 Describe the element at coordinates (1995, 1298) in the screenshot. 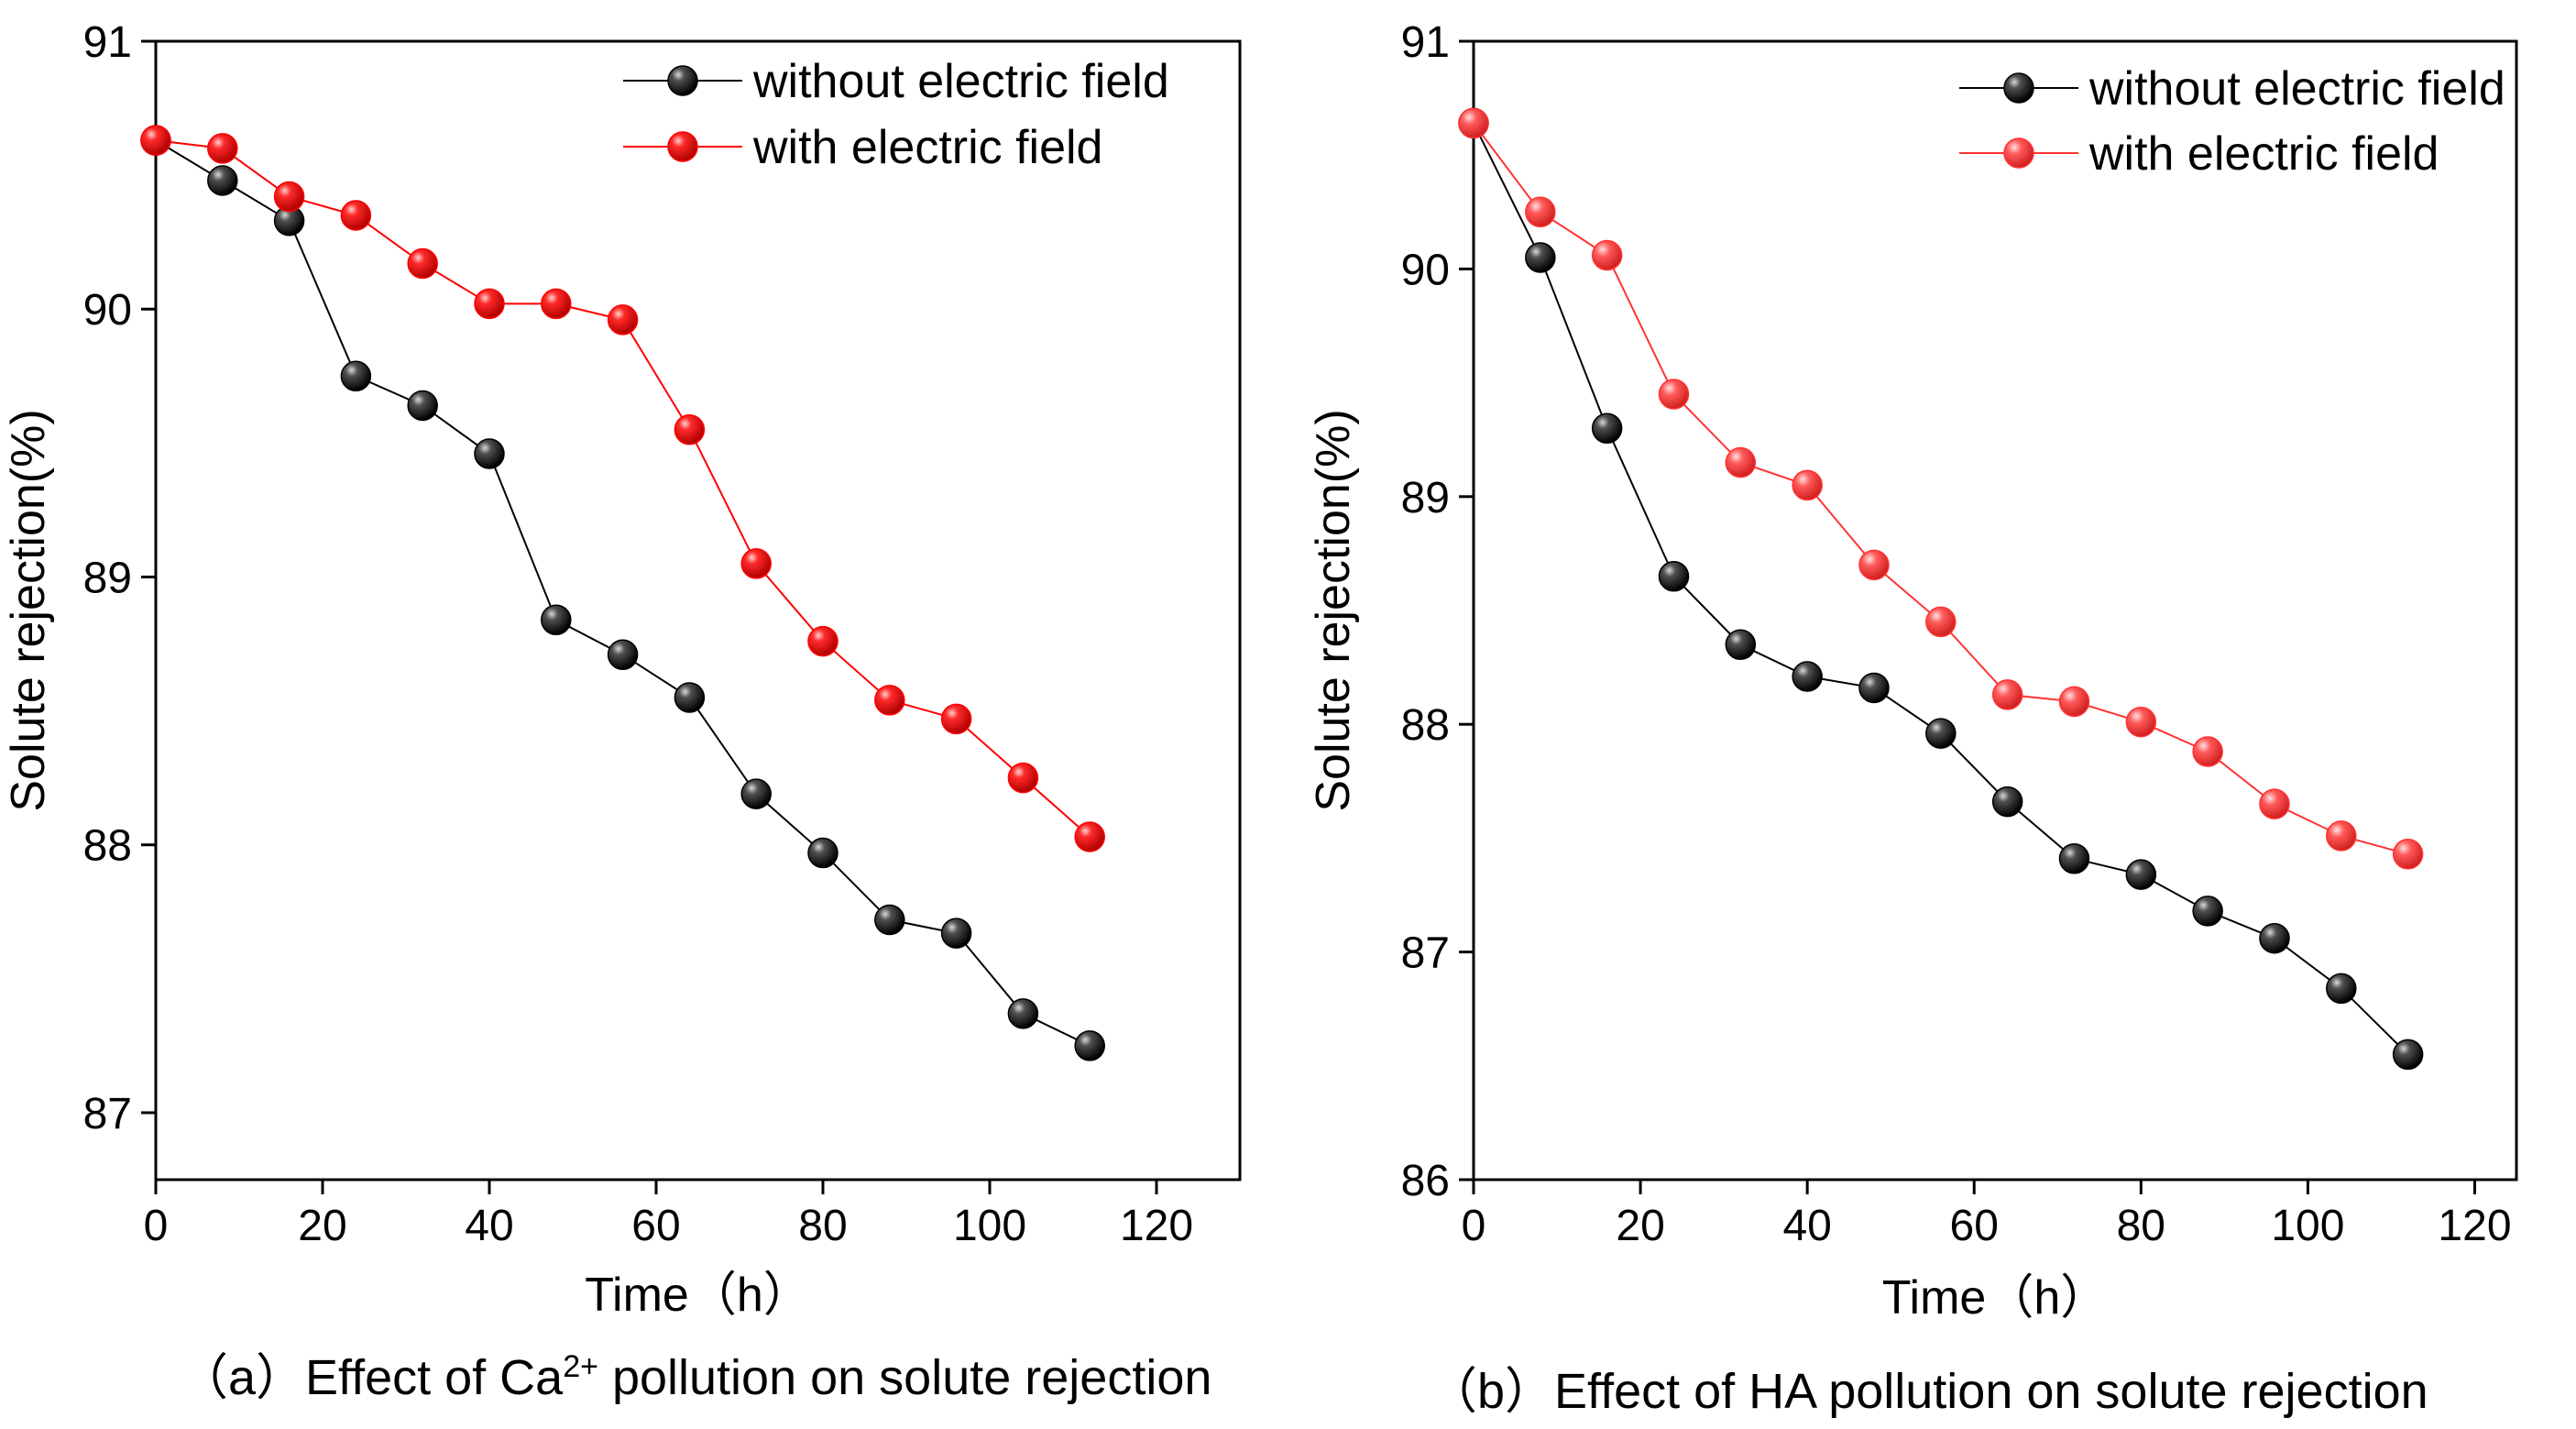

I see `panel-b-x-axis-label: Time（h）` at that location.